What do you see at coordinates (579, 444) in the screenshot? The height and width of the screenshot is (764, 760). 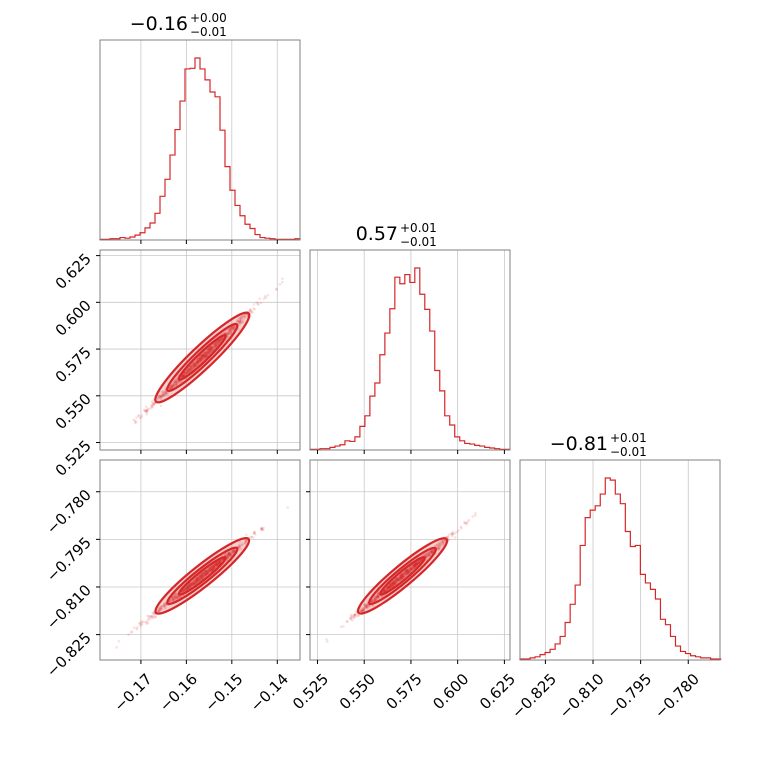 I see `title-median: −0.81` at bounding box center [579, 444].